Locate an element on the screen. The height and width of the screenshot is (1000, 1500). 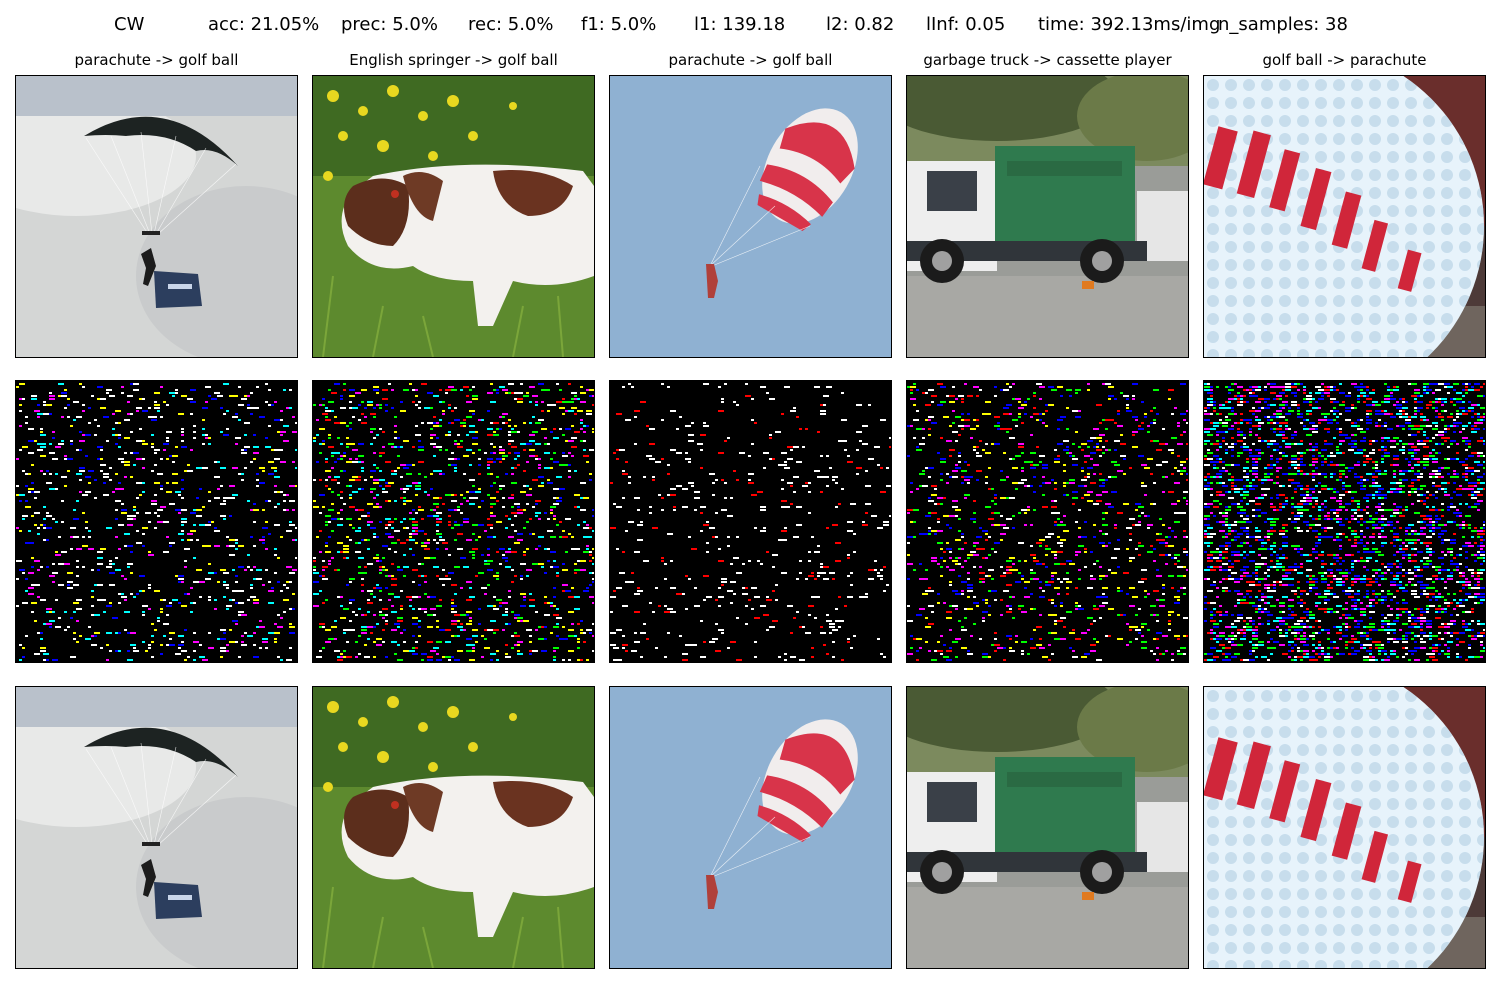
original-image-garbage-truck is located at coordinates (1047, 216).